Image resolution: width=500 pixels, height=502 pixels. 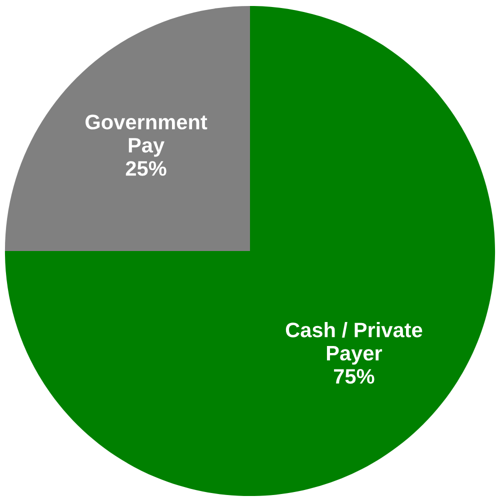 I want to click on data-label: 25%, so click(x=146, y=168).